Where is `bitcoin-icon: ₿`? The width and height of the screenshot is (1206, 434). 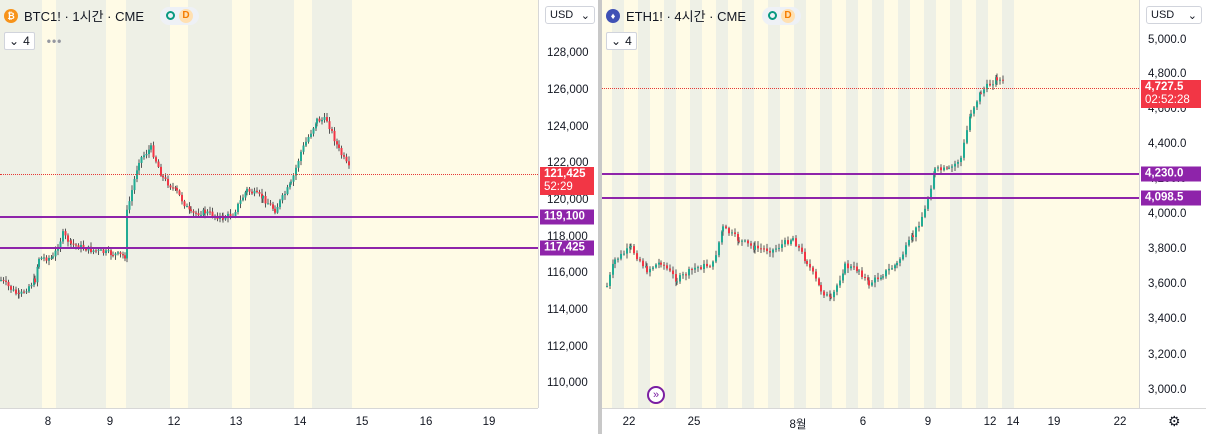 bitcoin-icon: ₿ is located at coordinates (11, 15).